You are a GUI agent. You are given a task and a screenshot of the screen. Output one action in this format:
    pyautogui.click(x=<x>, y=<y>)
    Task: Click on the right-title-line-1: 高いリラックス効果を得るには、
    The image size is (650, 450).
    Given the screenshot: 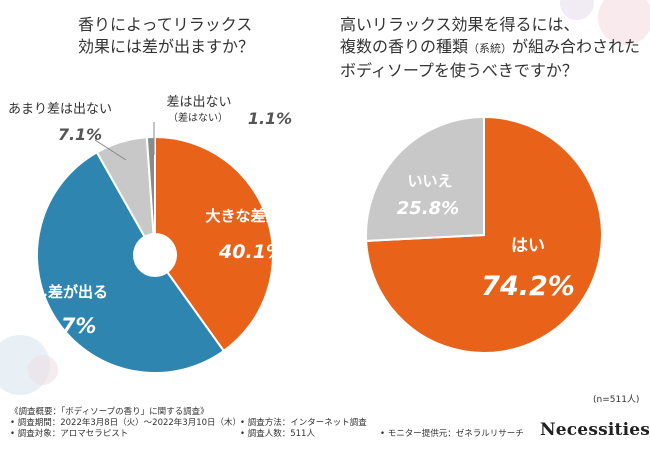 What is the action you would take?
    pyautogui.click(x=460, y=24)
    